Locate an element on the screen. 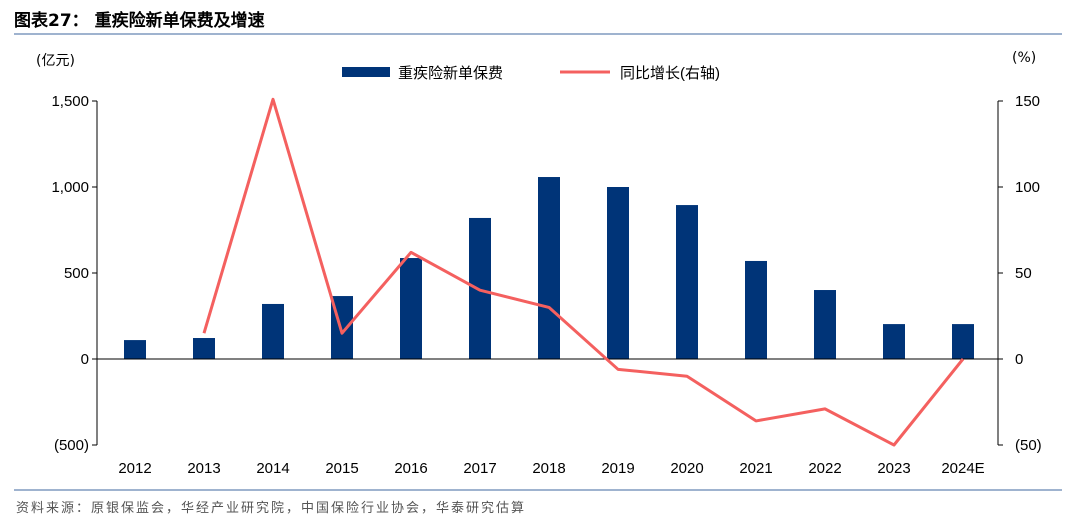 The width and height of the screenshot is (1080, 525). right-tick-label: 100 is located at coordinates (1027, 187).